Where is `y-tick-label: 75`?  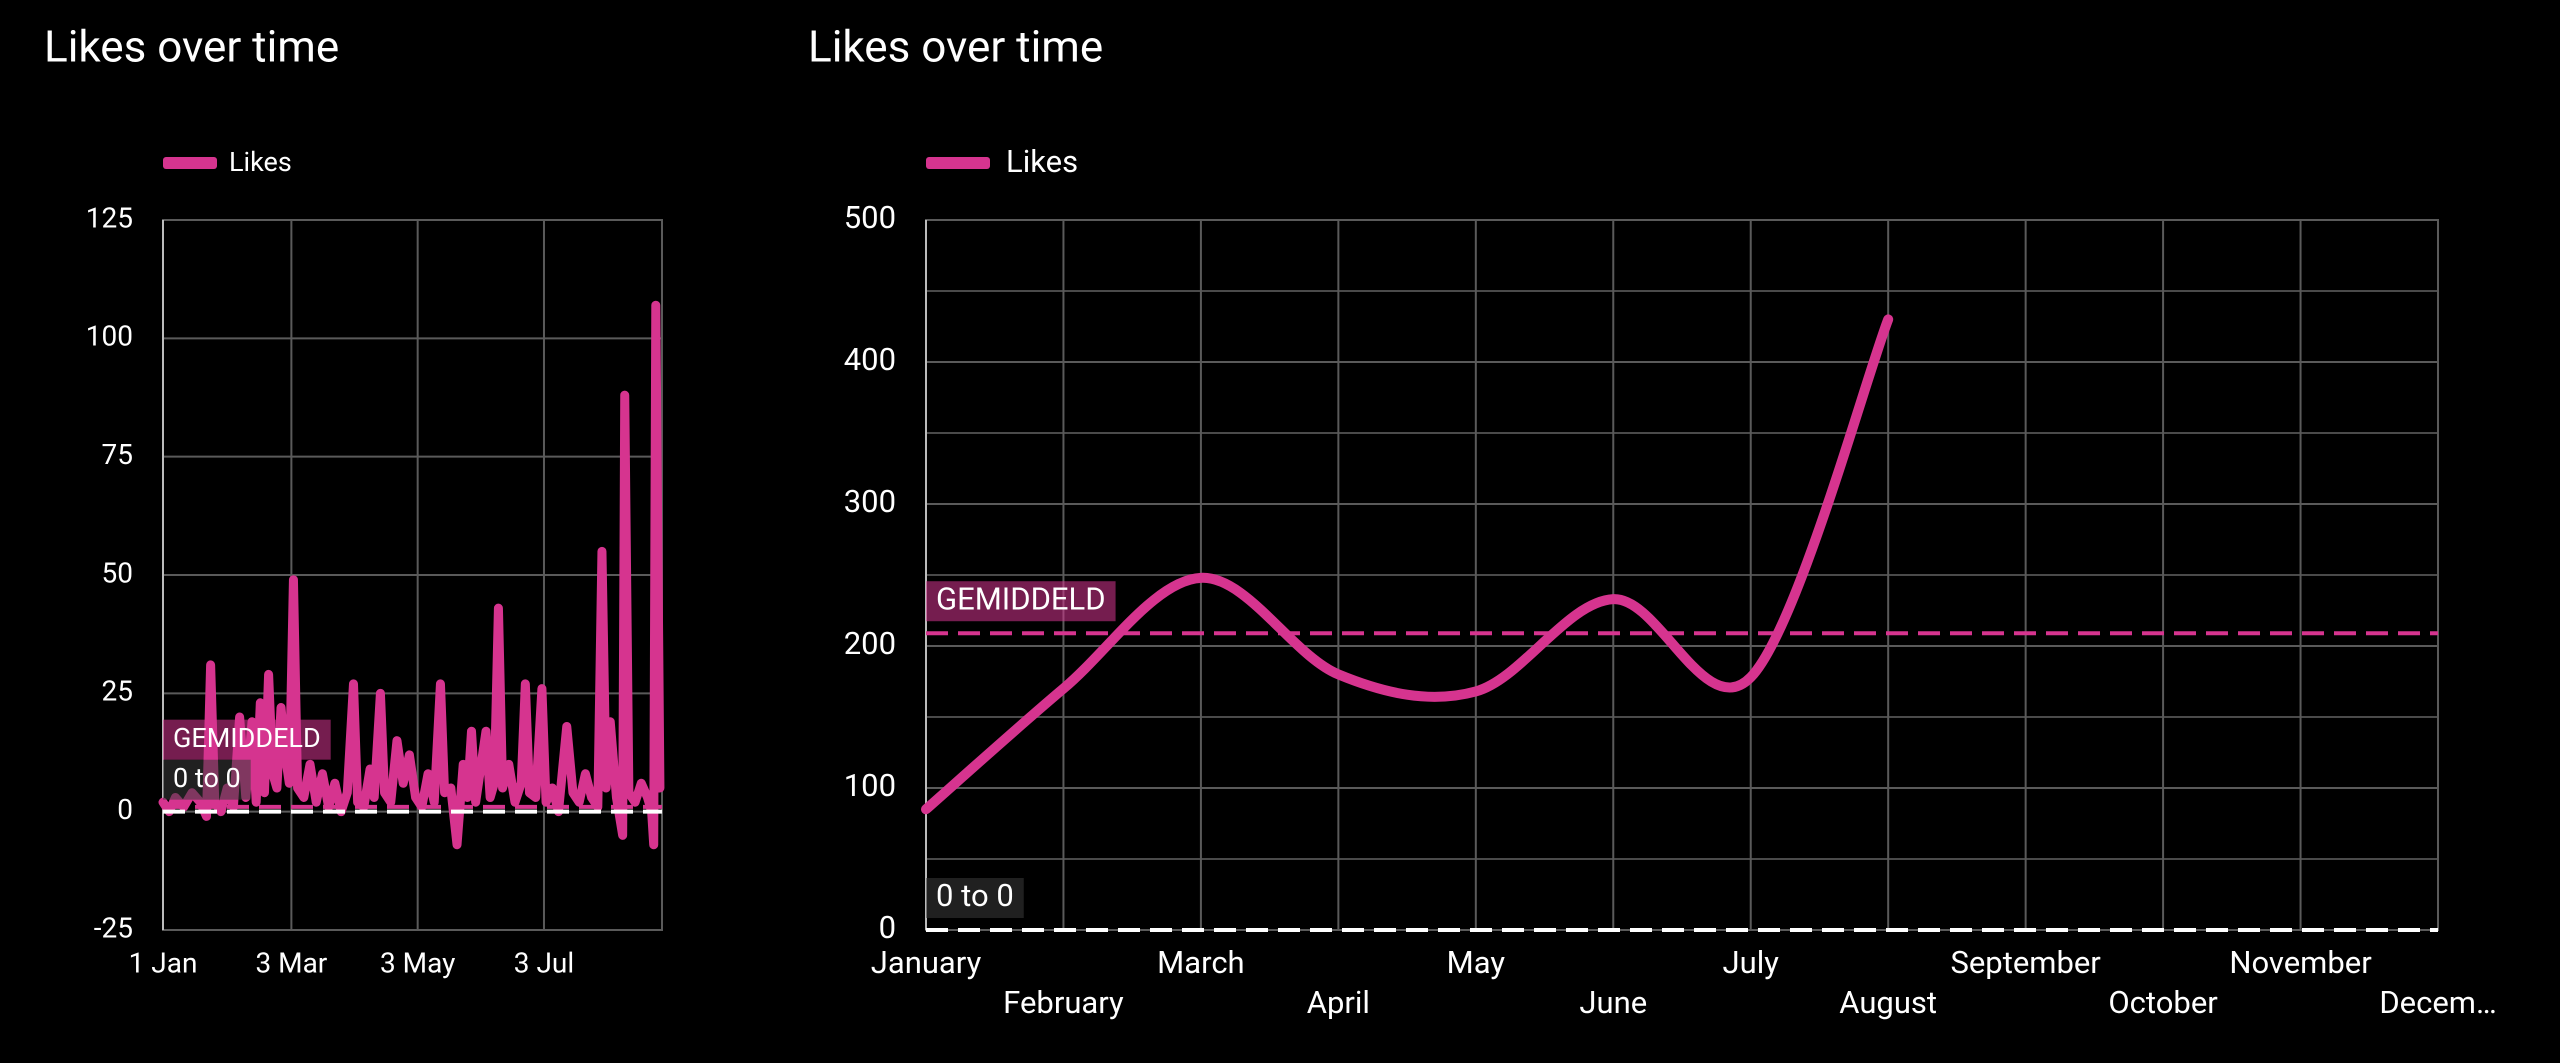
y-tick-label: 75 is located at coordinates (117, 454).